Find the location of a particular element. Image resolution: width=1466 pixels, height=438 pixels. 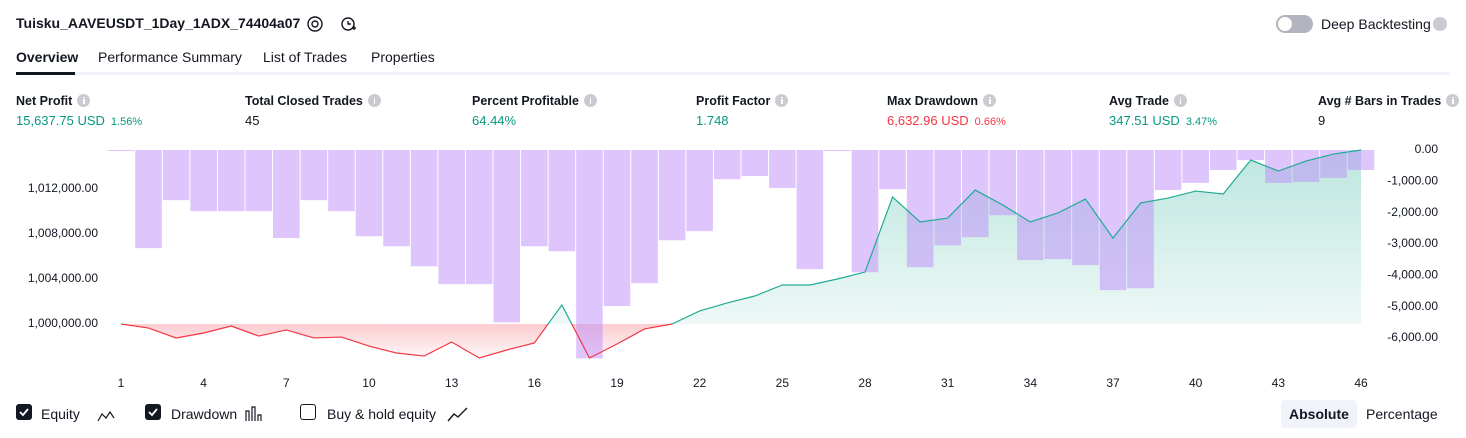

x-tick-label: 1 is located at coordinates (121, 383).